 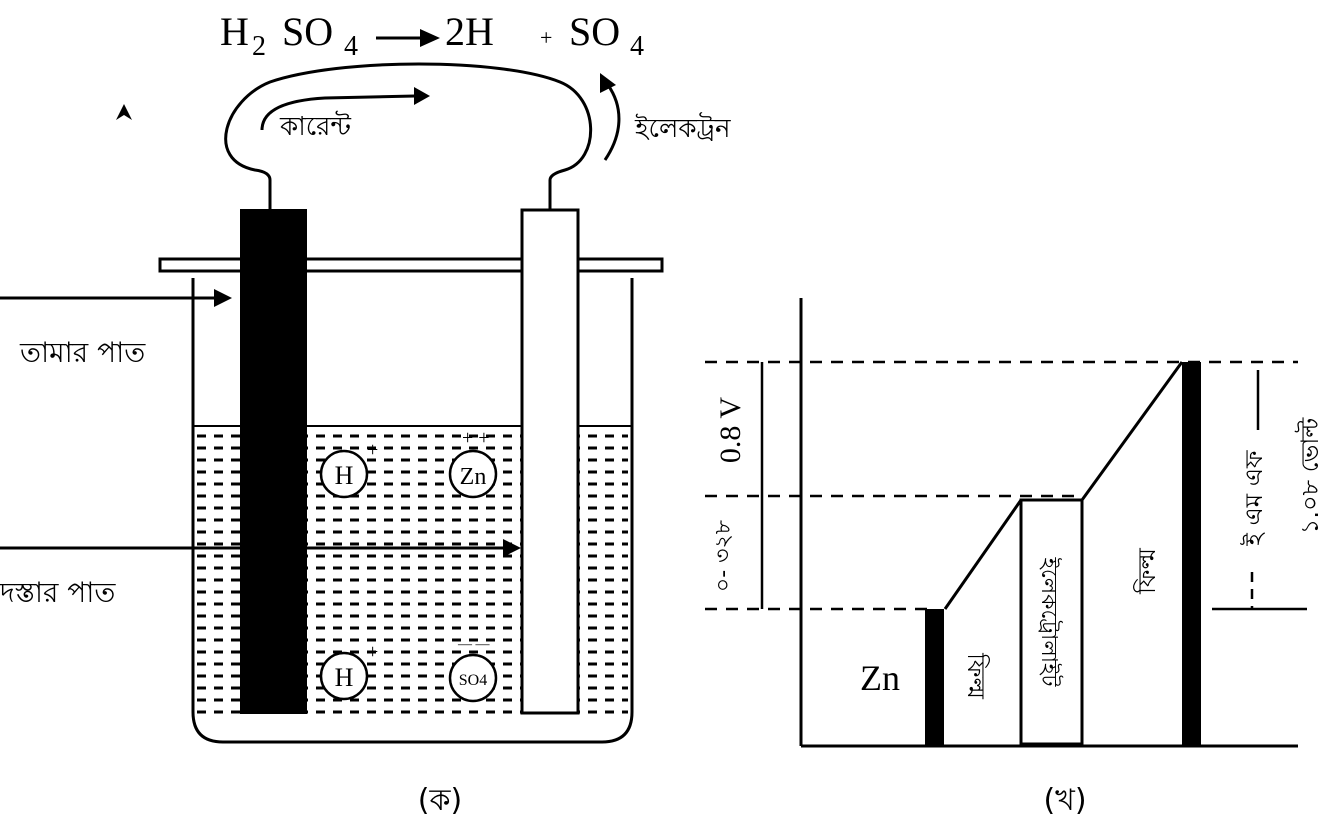 What do you see at coordinates (473, 670) in the screenshot?
I see `ion-so4: SO4 — —` at bounding box center [473, 670].